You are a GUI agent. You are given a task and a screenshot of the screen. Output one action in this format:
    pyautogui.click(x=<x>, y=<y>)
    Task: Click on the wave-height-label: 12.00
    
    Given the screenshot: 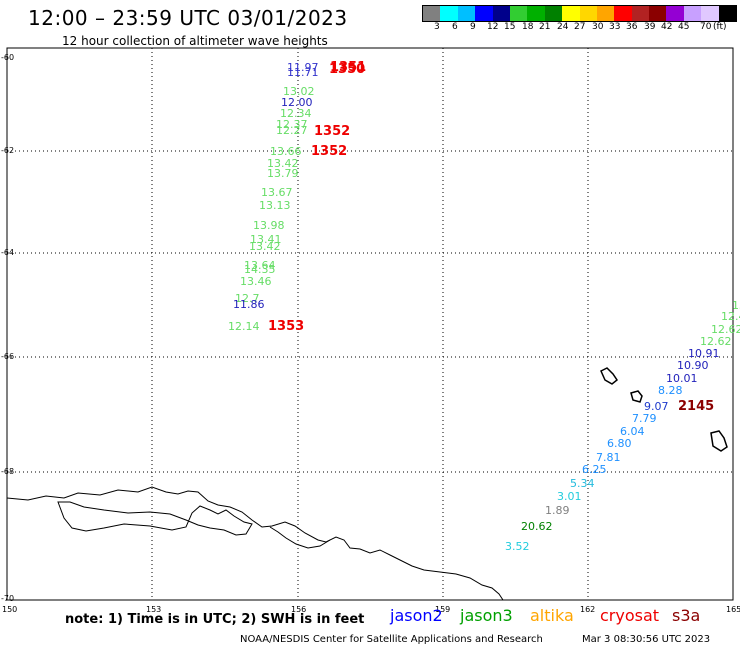 What is the action you would take?
    pyautogui.click(x=297, y=102)
    